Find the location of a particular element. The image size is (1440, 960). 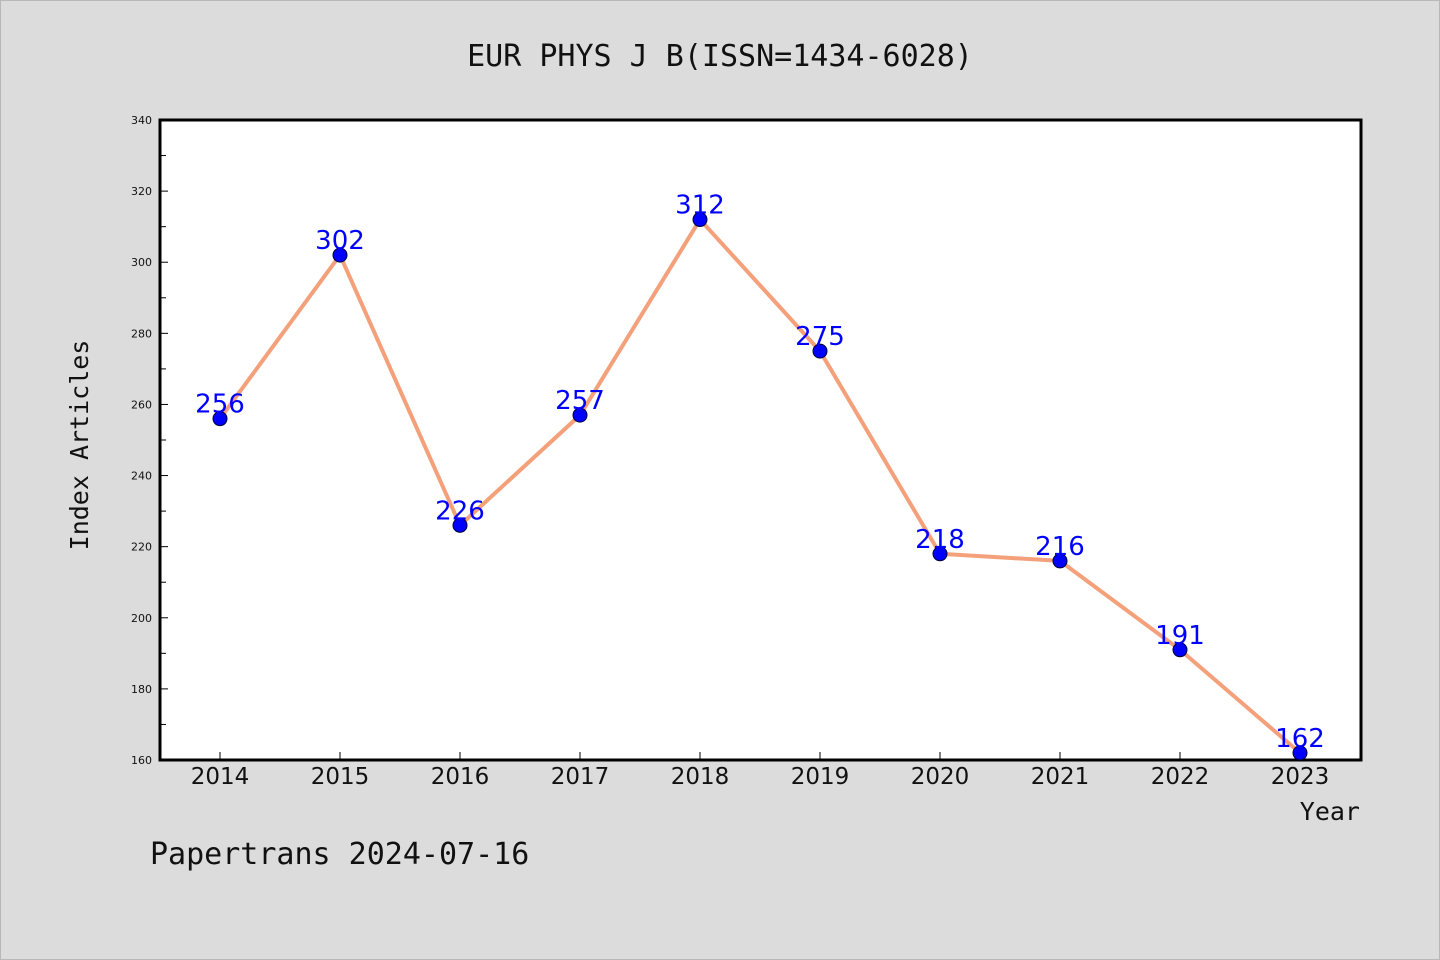

data-label: 216 is located at coordinates (1060, 547).